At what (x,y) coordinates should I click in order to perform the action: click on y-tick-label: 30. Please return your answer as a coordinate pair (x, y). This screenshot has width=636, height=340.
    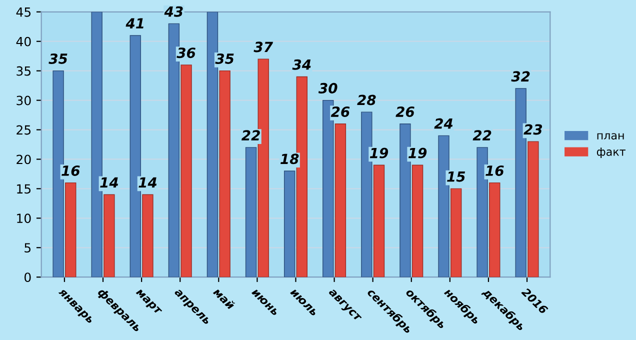
    Looking at the image, I should click on (23, 101).